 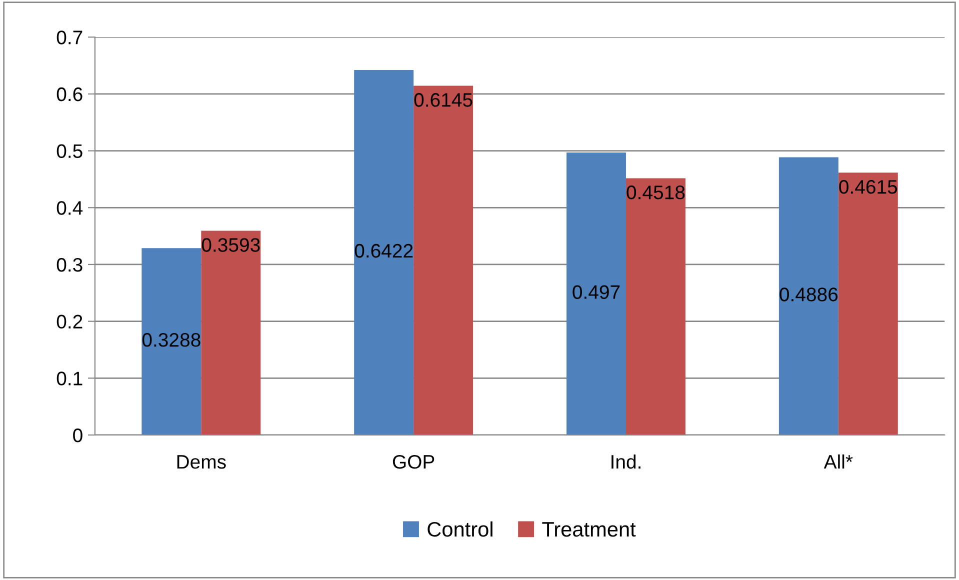 What do you see at coordinates (626, 461) in the screenshot?
I see `x-tick-label: Ind.` at bounding box center [626, 461].